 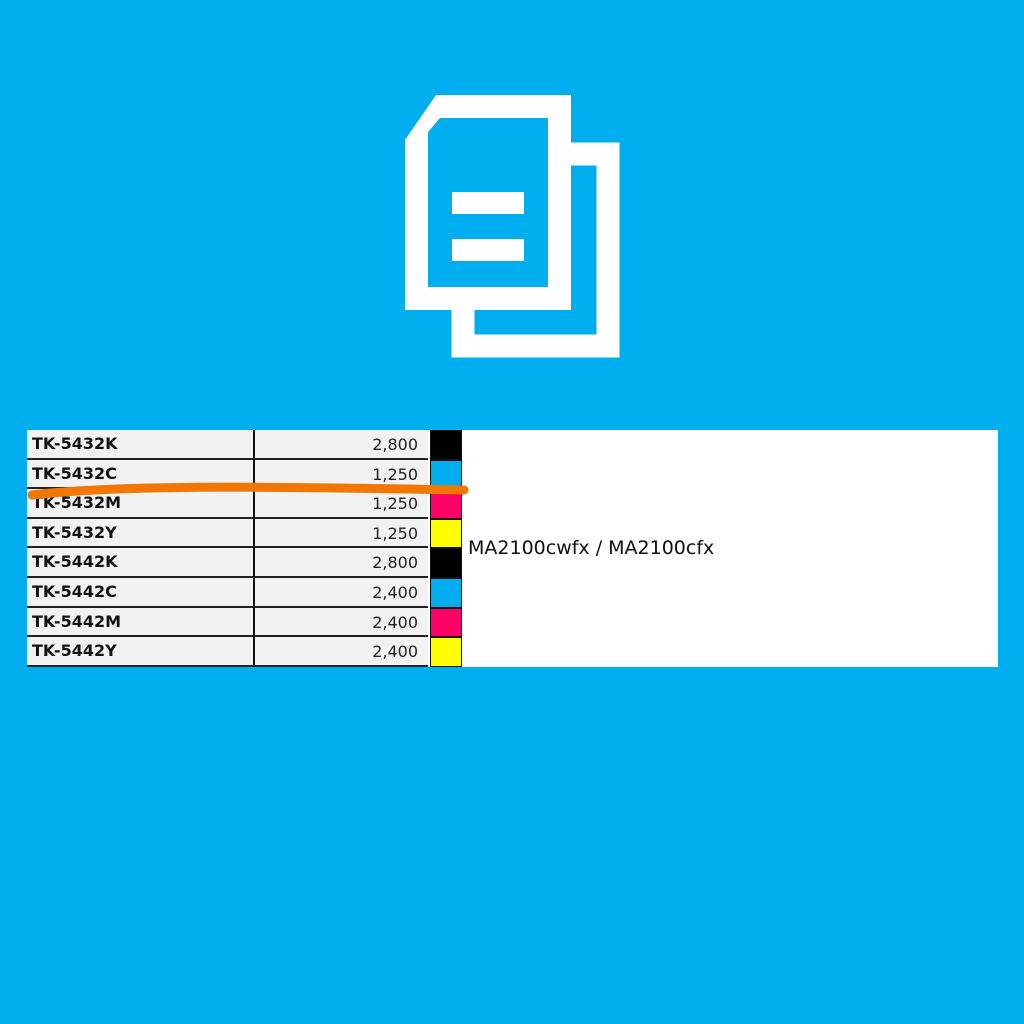 I want to click on table-row: TK-5432C 1,250, so click(x=244, y=474).